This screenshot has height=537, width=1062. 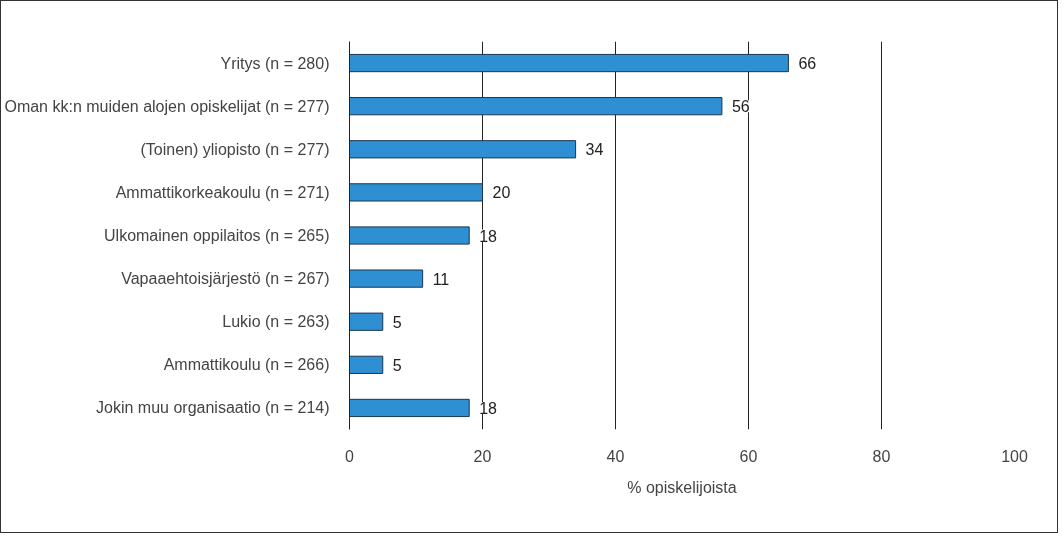 What do you see at coordinates (217, 235) in the screenshot?
I see `y-tick-label: Ulkomainen oppilaitos (n = 265)` at bounding box center [217, 235].